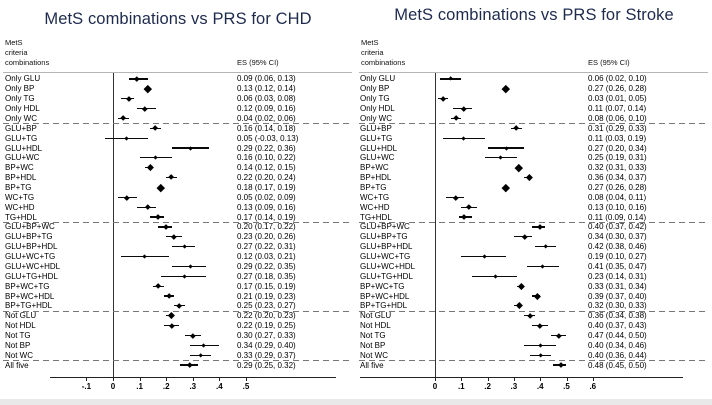  I want to click on es-value: 0.20 (0.17, 0.22), so click(266, 227).